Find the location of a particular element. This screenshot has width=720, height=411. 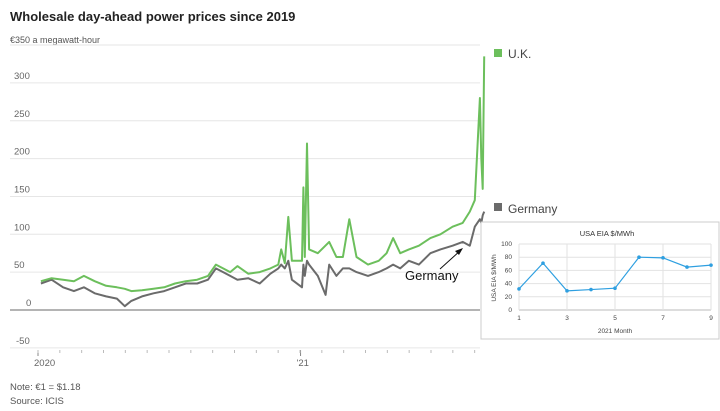

inset-y-tick-label: 40 is located at coordinates (509, 284).